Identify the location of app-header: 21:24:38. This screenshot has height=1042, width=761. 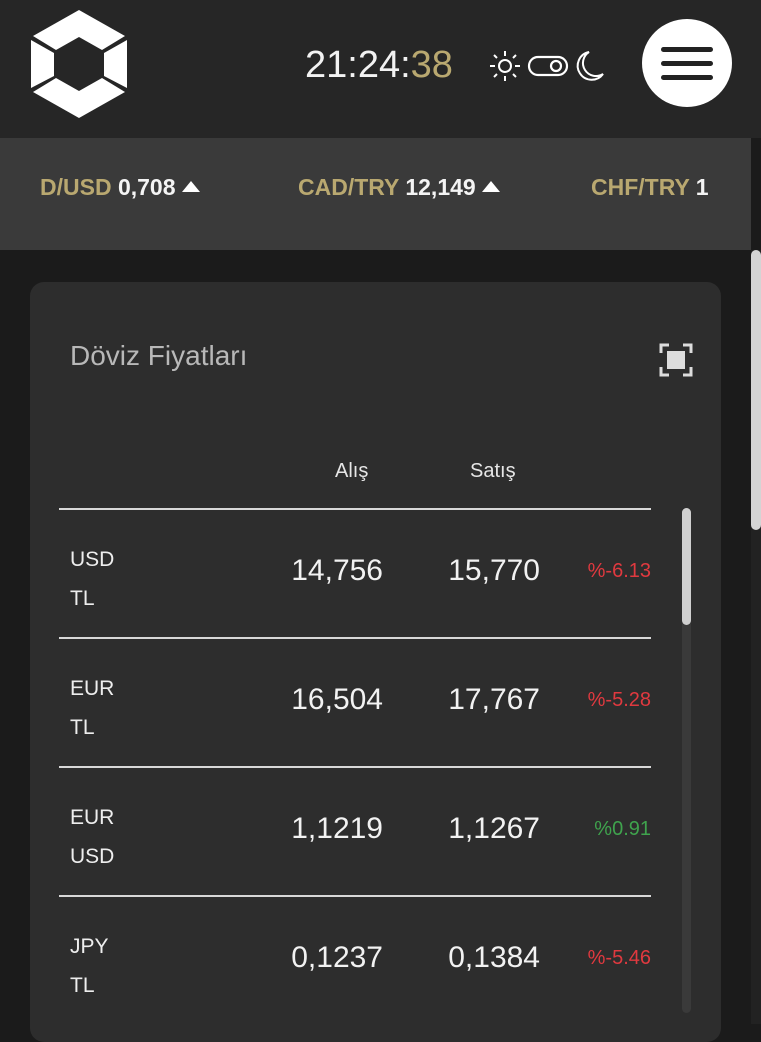
(380, 69).